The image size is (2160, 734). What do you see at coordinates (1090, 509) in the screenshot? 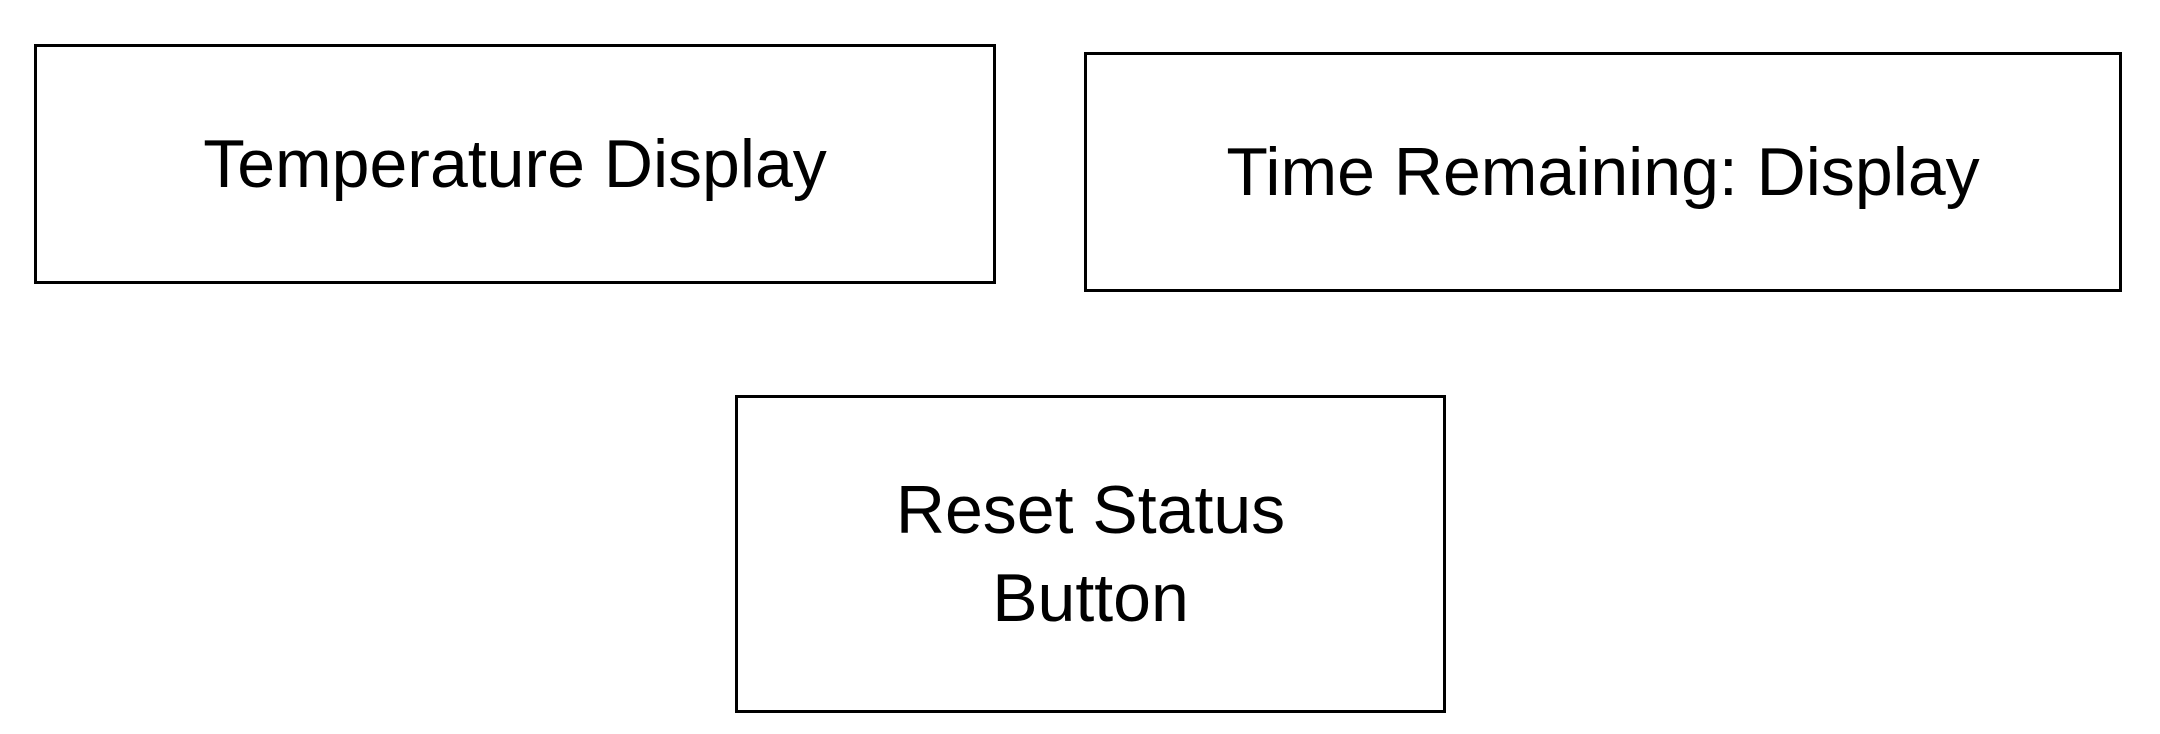
I see `reset-status-button-label-line-1: Reset Status` at bounding box center [1090, 509].